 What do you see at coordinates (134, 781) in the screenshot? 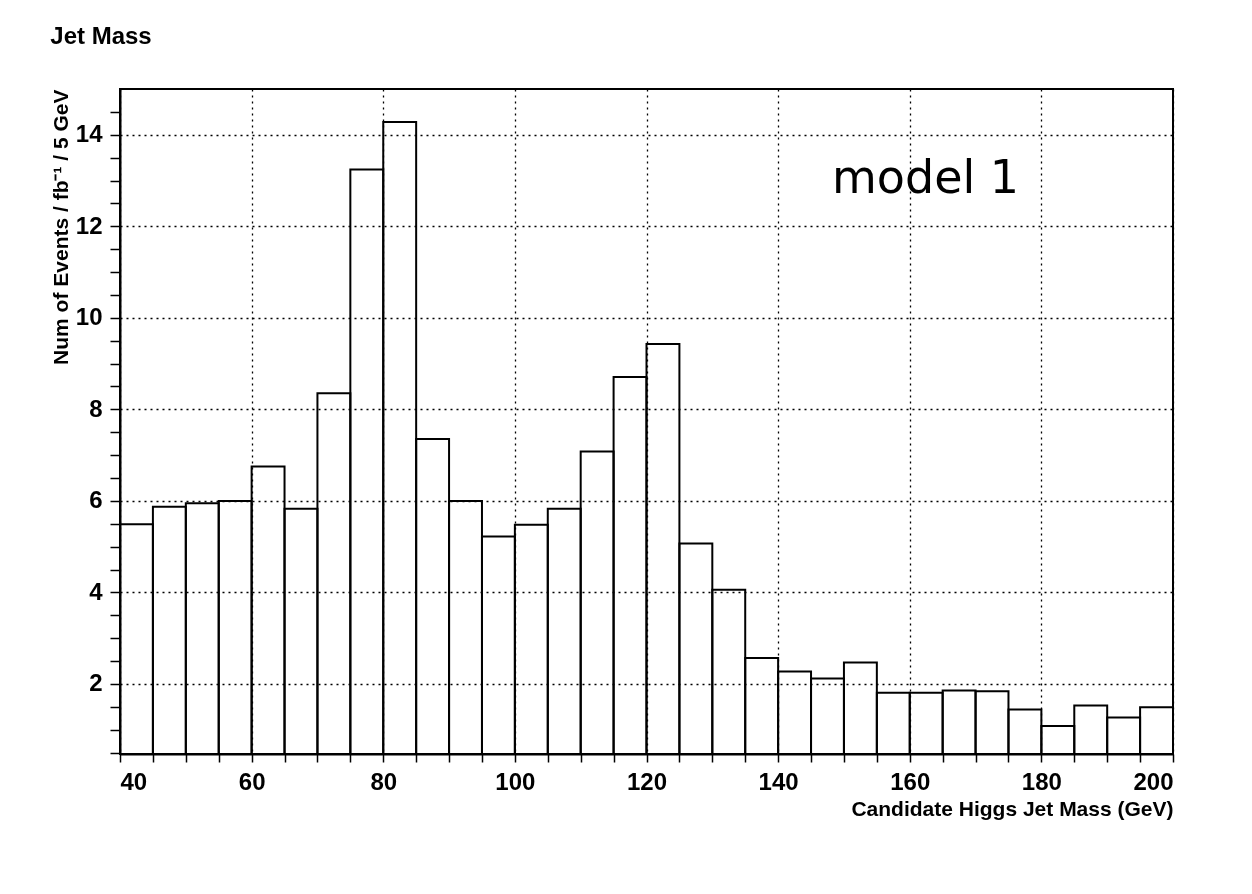
I see `x-tick-label: 40` at bounding box center [134, 781].